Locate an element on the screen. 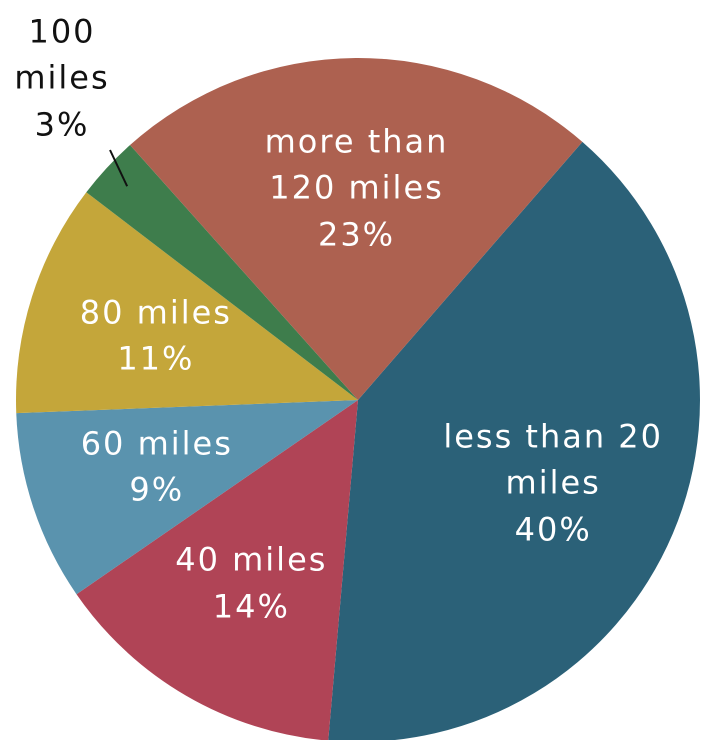 This screenshot has width=712, height=740. slice-value: 40% is located at coordinates (553, 529).